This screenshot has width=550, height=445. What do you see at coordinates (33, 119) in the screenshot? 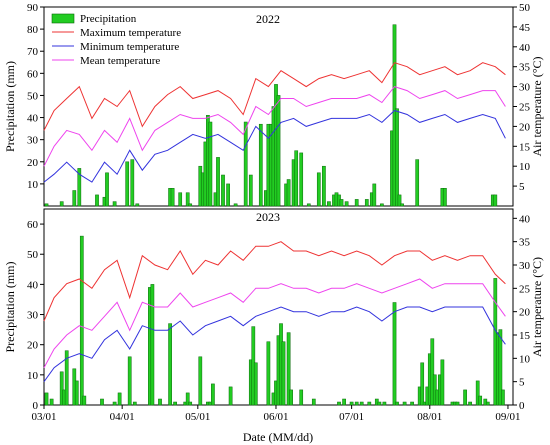
I see `left-tick-label: 40` at bounding box center [33, 119].